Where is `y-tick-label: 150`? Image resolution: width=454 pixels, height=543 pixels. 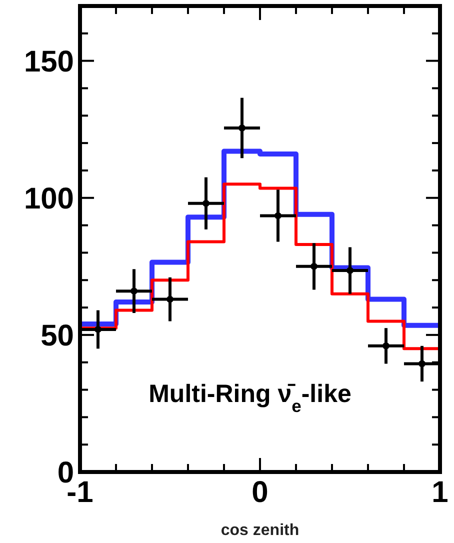 y-tick-label: 150 is located at coordinates (49, 61).